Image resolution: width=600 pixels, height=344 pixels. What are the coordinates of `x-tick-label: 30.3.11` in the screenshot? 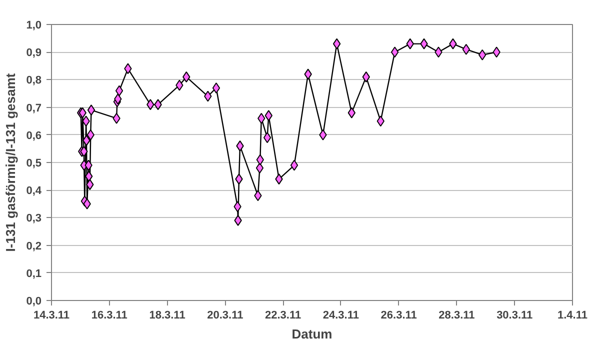 It's located at (514, 316).